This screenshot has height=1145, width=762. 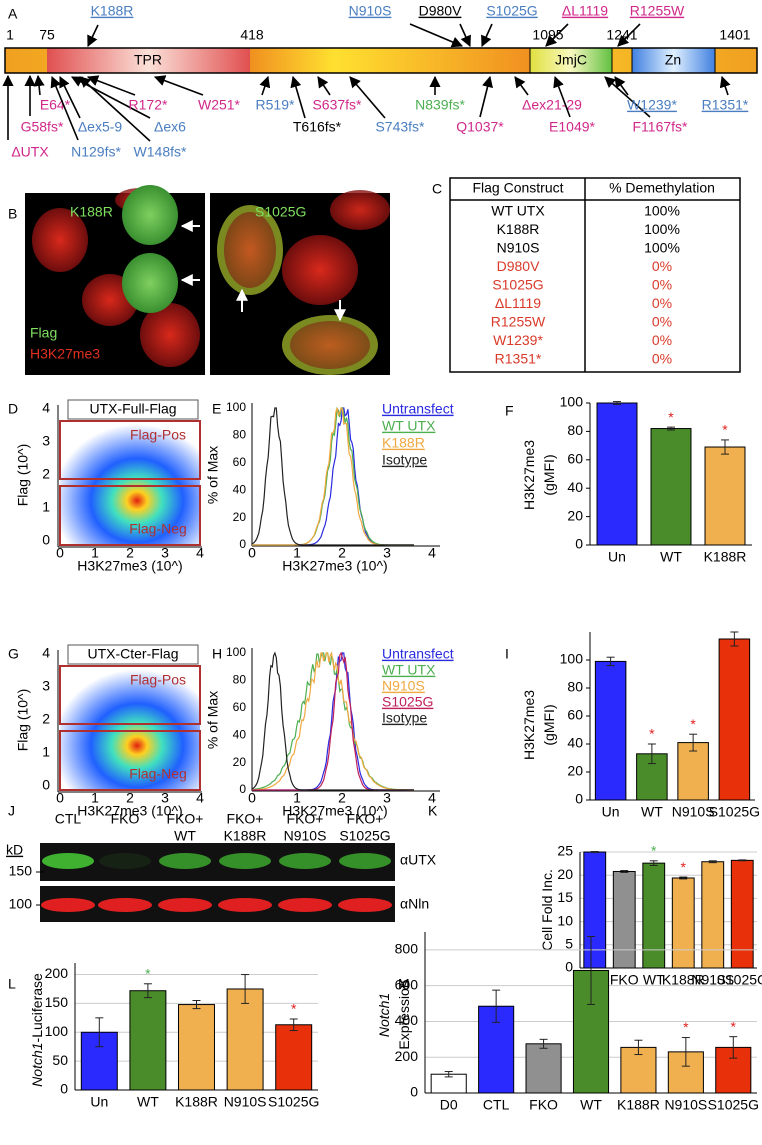 What do you see at coordinates (305, 836) in the screenshot?
I see `lane-label: N910S` at bounding box center [305, 836].